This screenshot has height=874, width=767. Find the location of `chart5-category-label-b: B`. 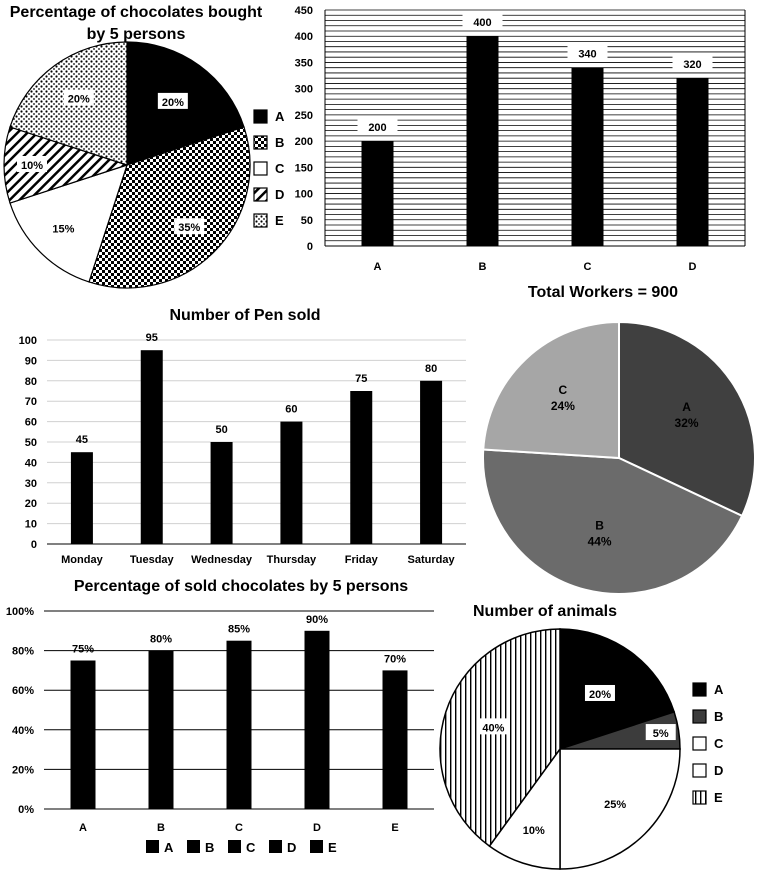

chart5-category-label-b: B is located at coordinates (161, 828).